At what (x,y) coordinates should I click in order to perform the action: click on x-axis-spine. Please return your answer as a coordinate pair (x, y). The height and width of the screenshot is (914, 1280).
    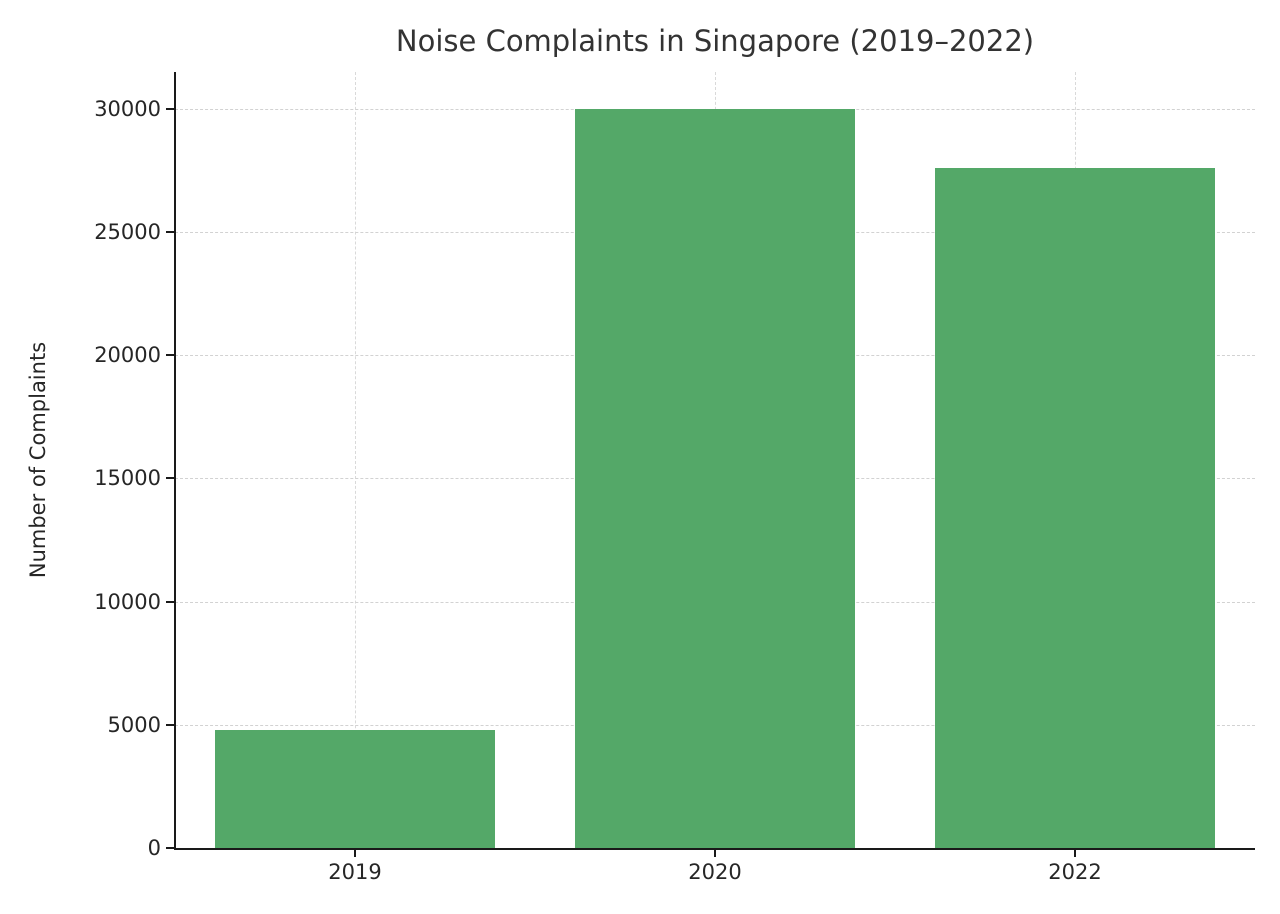
    Looking at the image, I should click on (714, 849).